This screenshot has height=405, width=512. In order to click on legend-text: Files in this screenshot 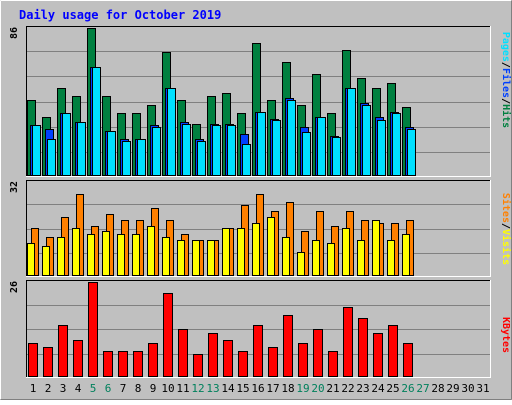, I will do `click(506, 83)`.